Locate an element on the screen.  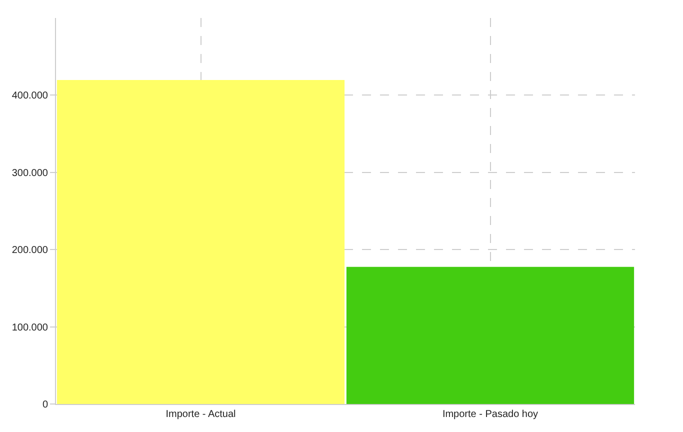
y-tick-label: 400.000 is located at coordinates (30, 96).